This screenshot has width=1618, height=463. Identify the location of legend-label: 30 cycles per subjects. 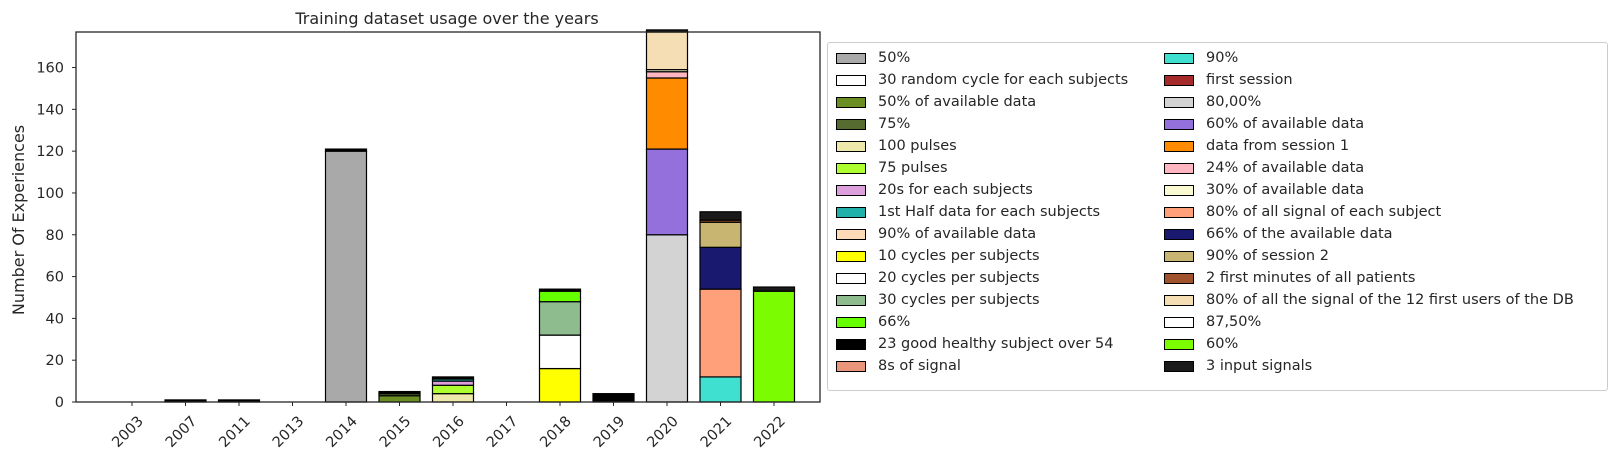
(959, 300).